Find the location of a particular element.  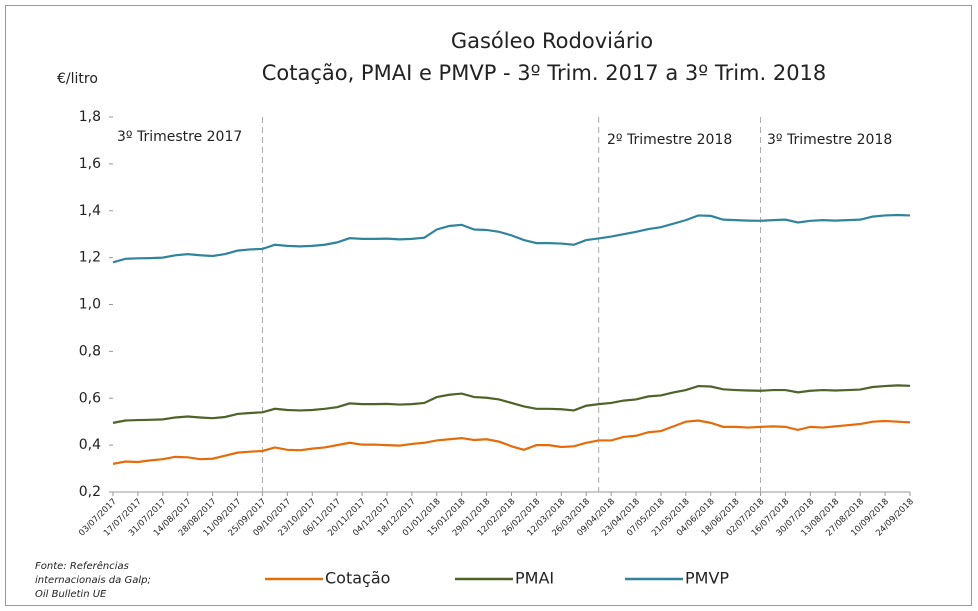

y-tick-label: 0,6 is located at coordinates (90, 398).